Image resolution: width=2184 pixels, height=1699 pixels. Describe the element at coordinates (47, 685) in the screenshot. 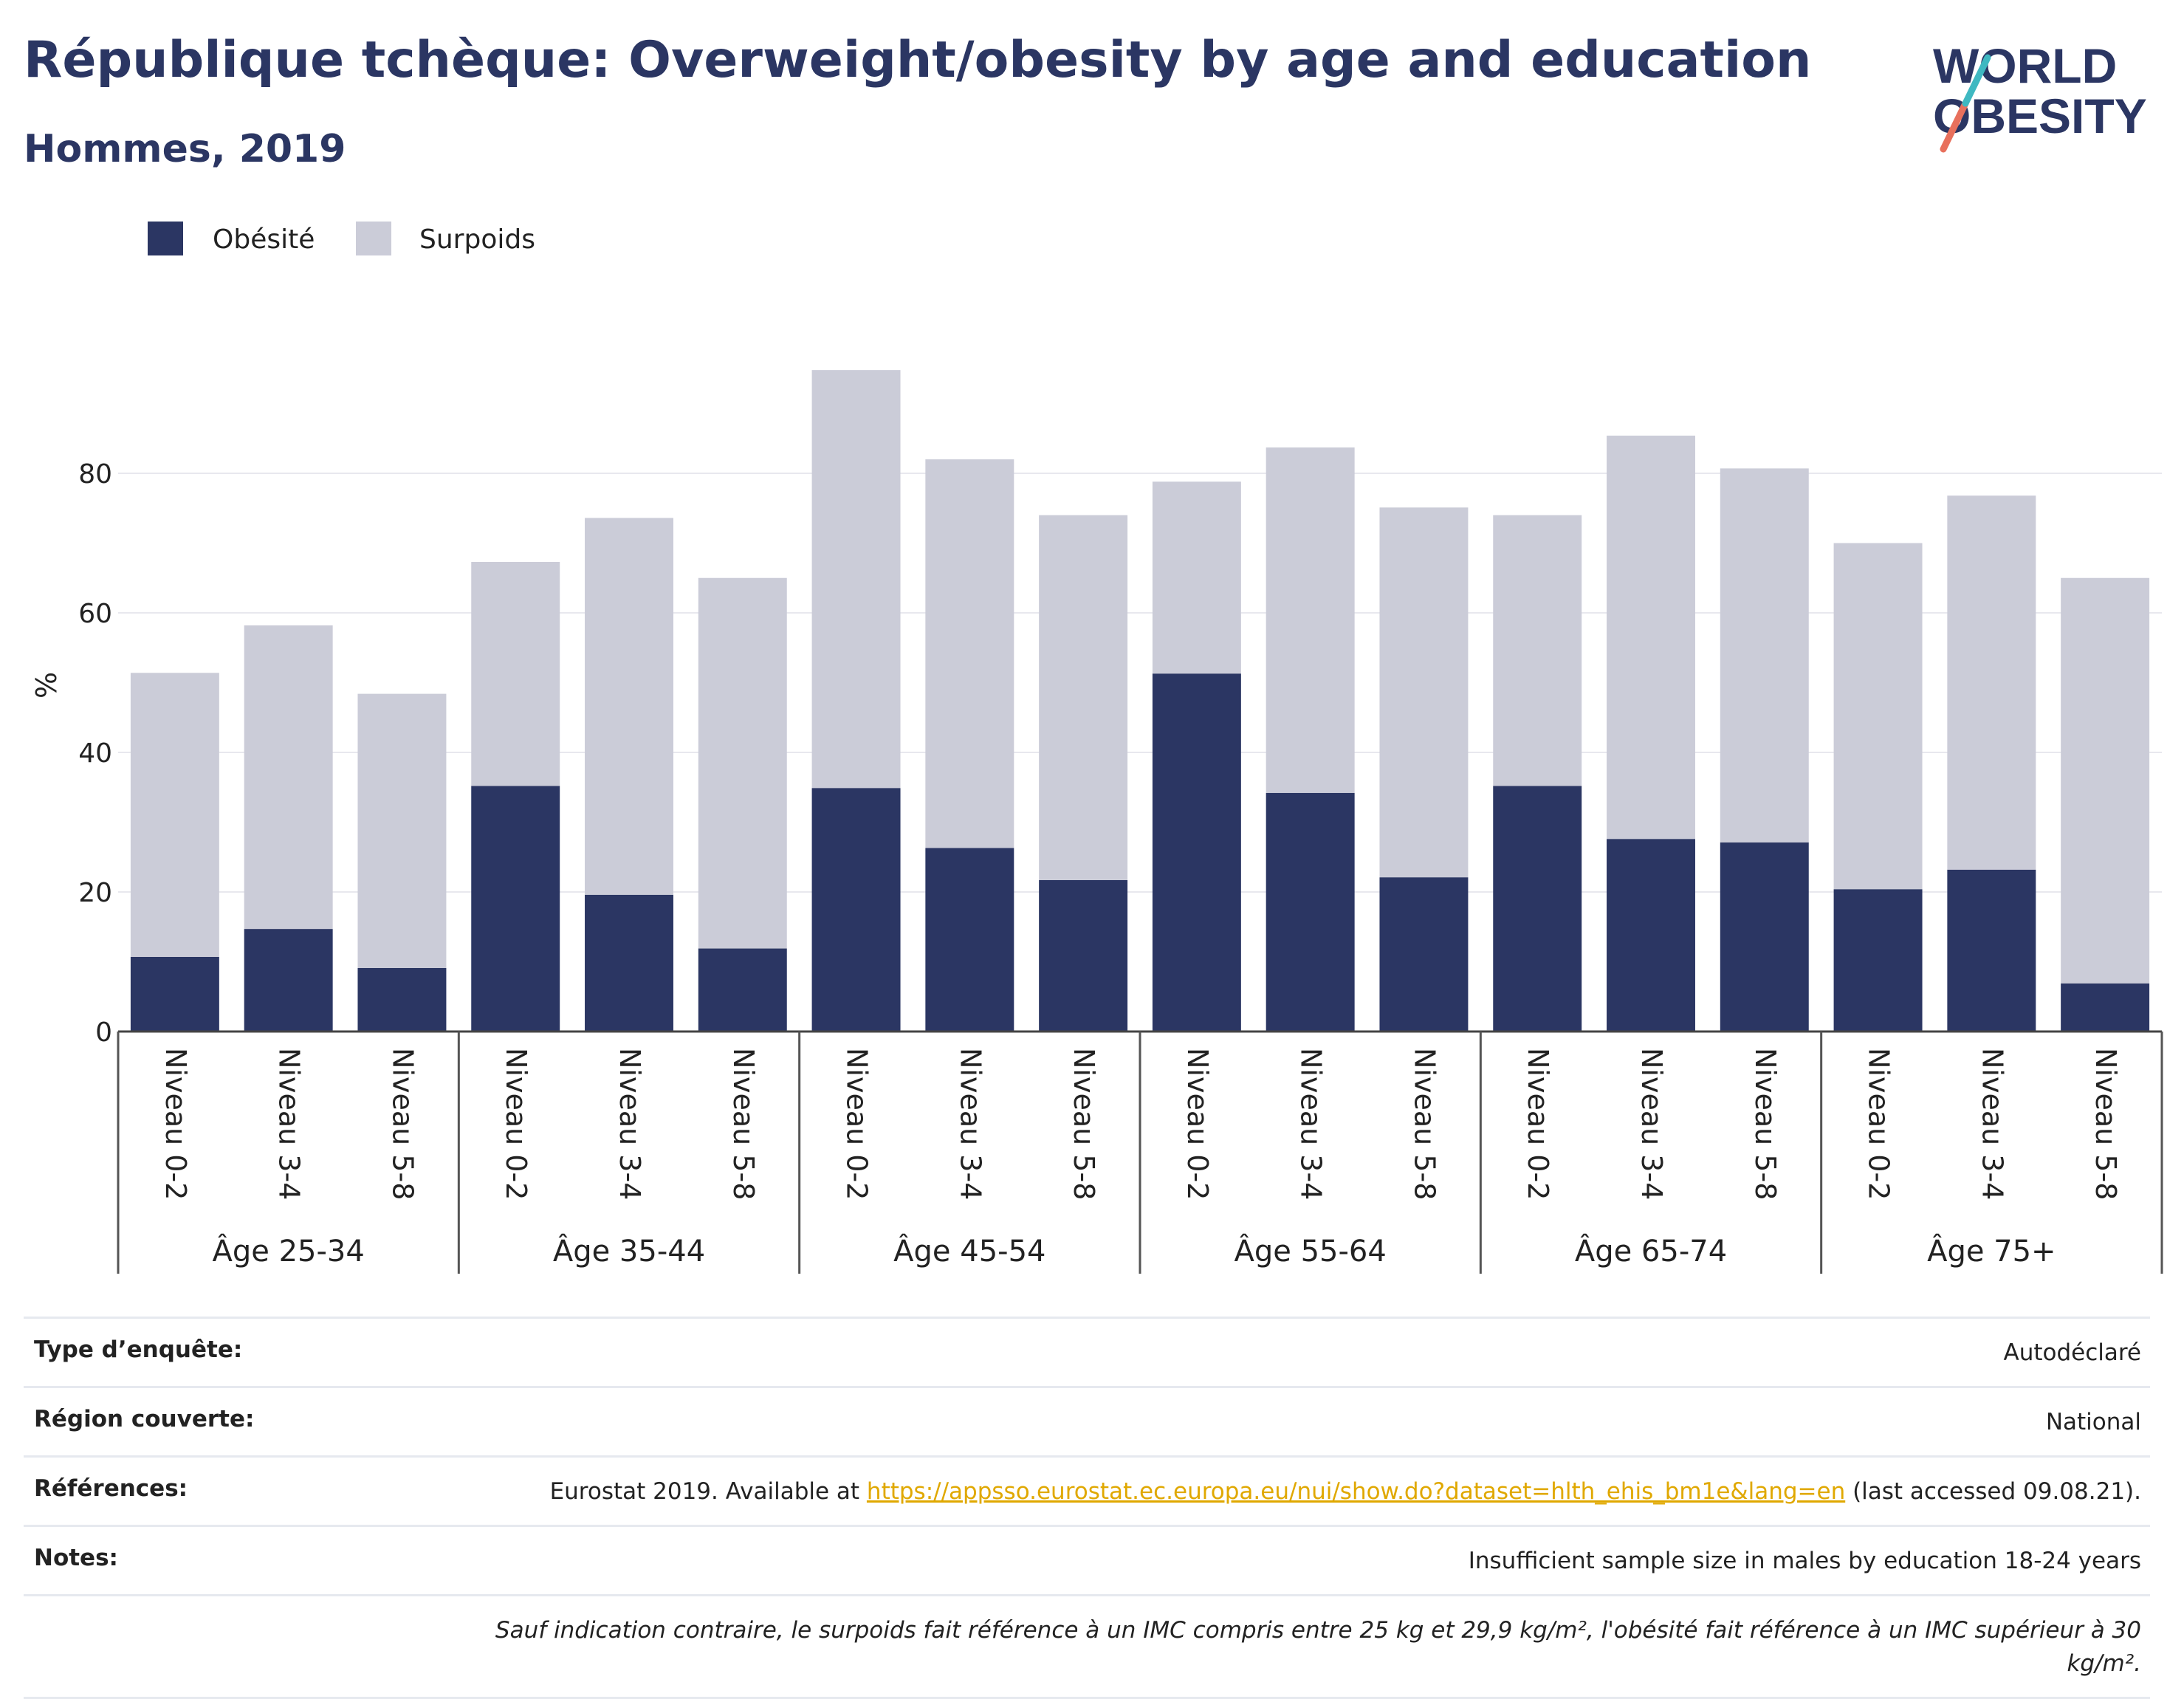

I see `y-axis-label: %` at that location.